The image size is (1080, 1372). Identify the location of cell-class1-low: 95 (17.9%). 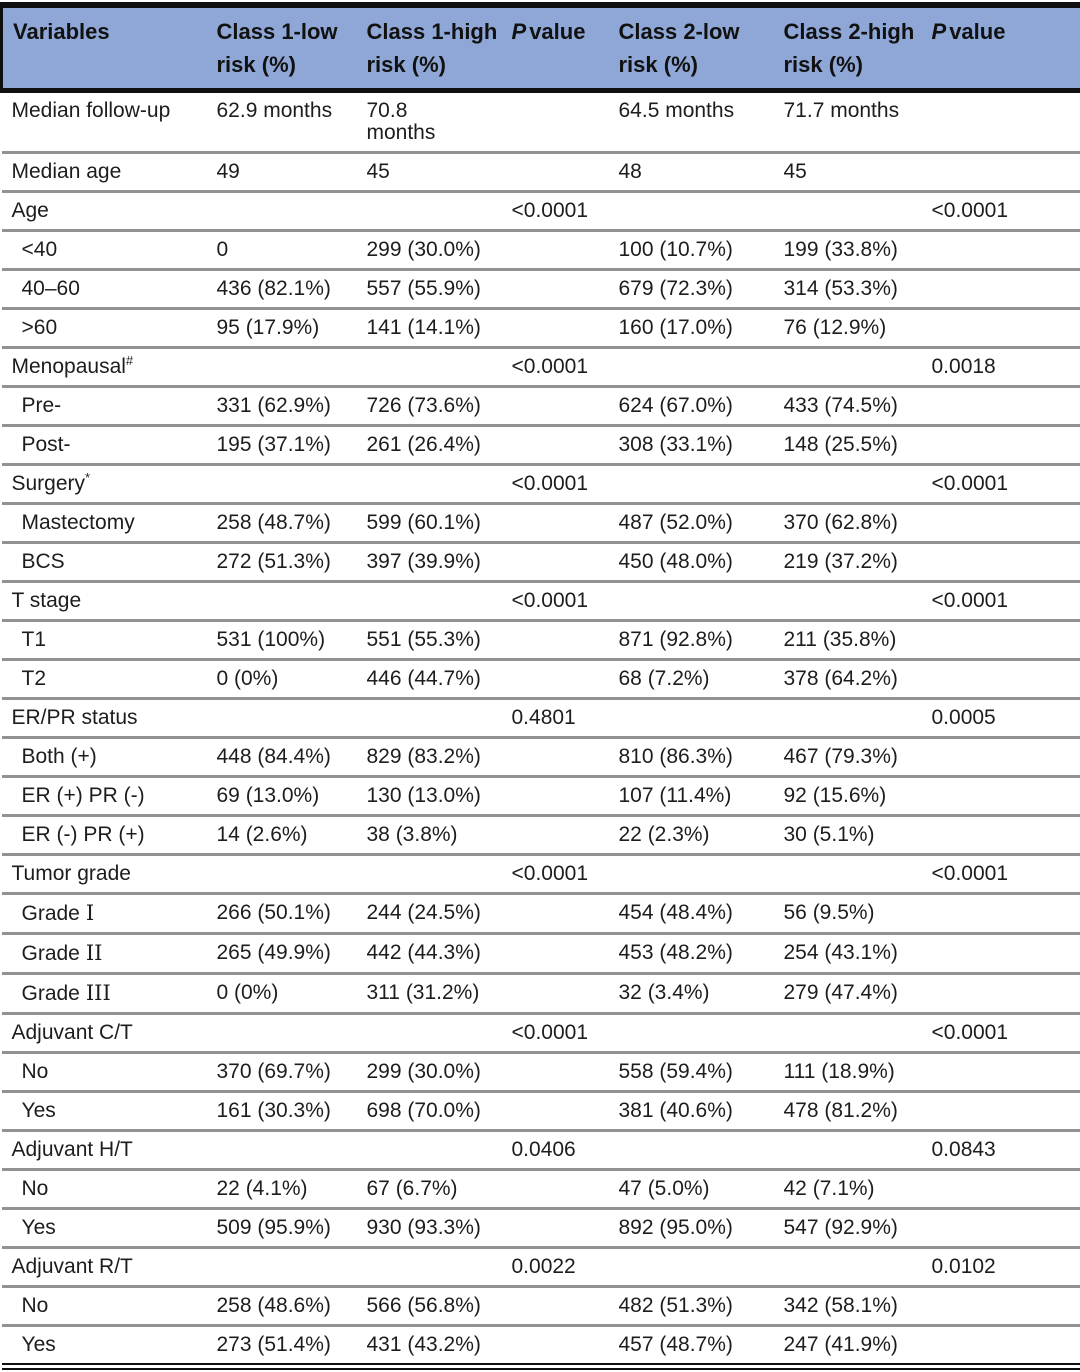
(281, 328).